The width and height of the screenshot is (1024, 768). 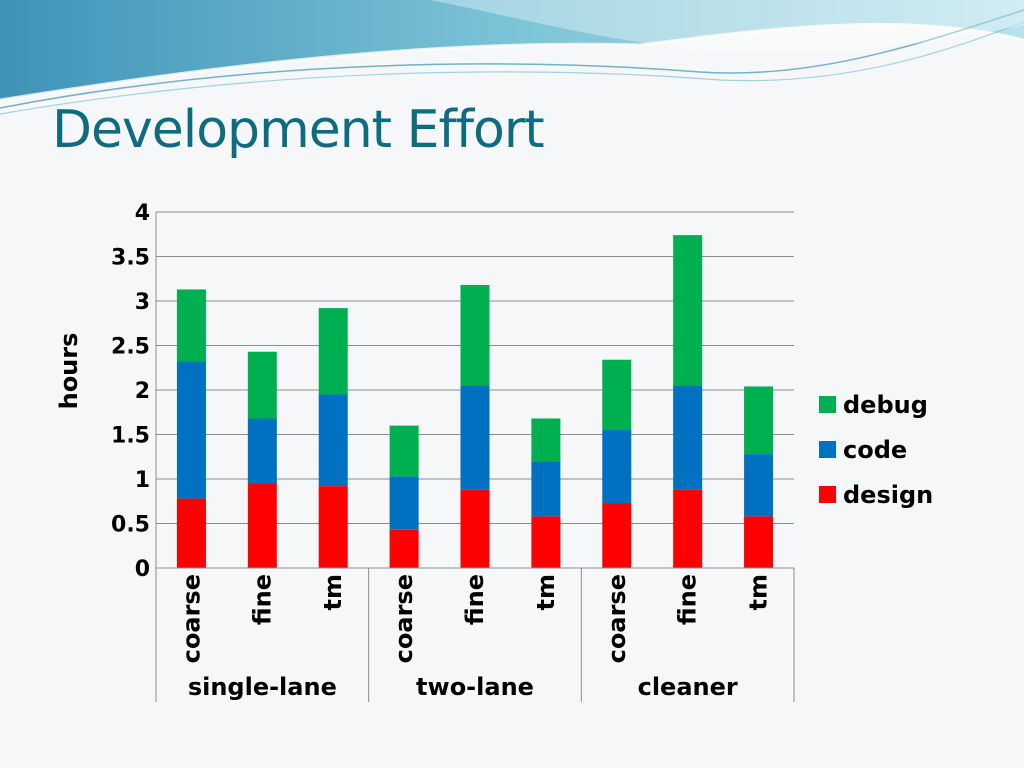 I want to click on y-tick-label: 2.5, so click(x=130, y=347).